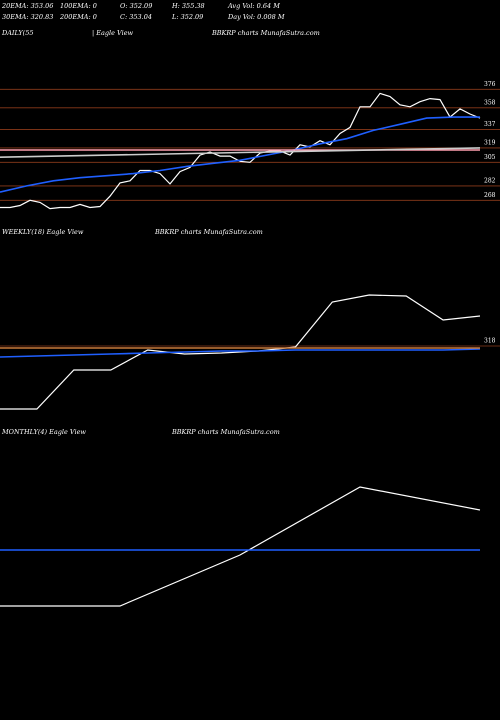 This screenshot has width=500, height=720. I want to click on panel-label: MONTHLY(4) Eagle View, so click(43, 432).